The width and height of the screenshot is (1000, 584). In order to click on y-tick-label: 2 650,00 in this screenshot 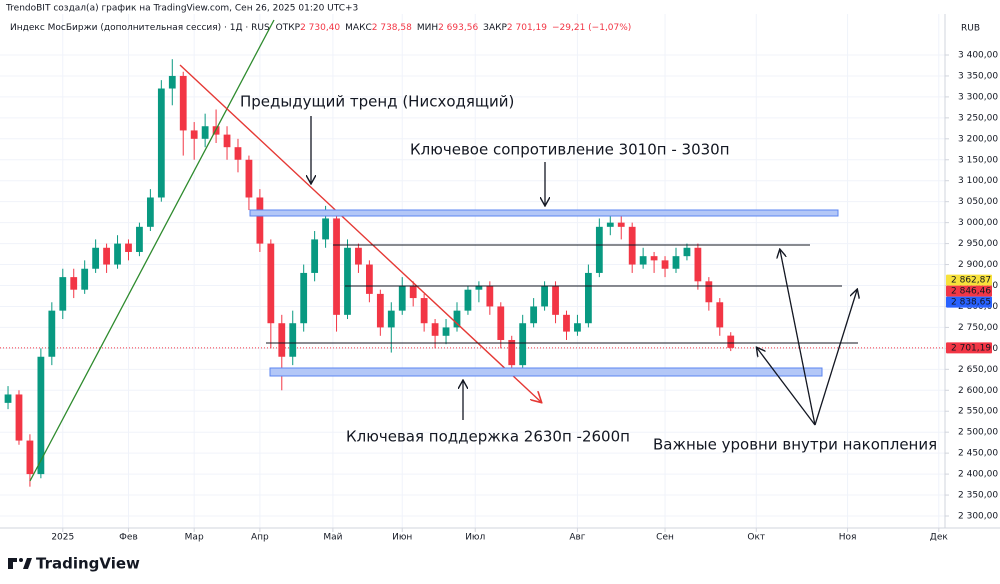, I will do `click(978, 370)`.